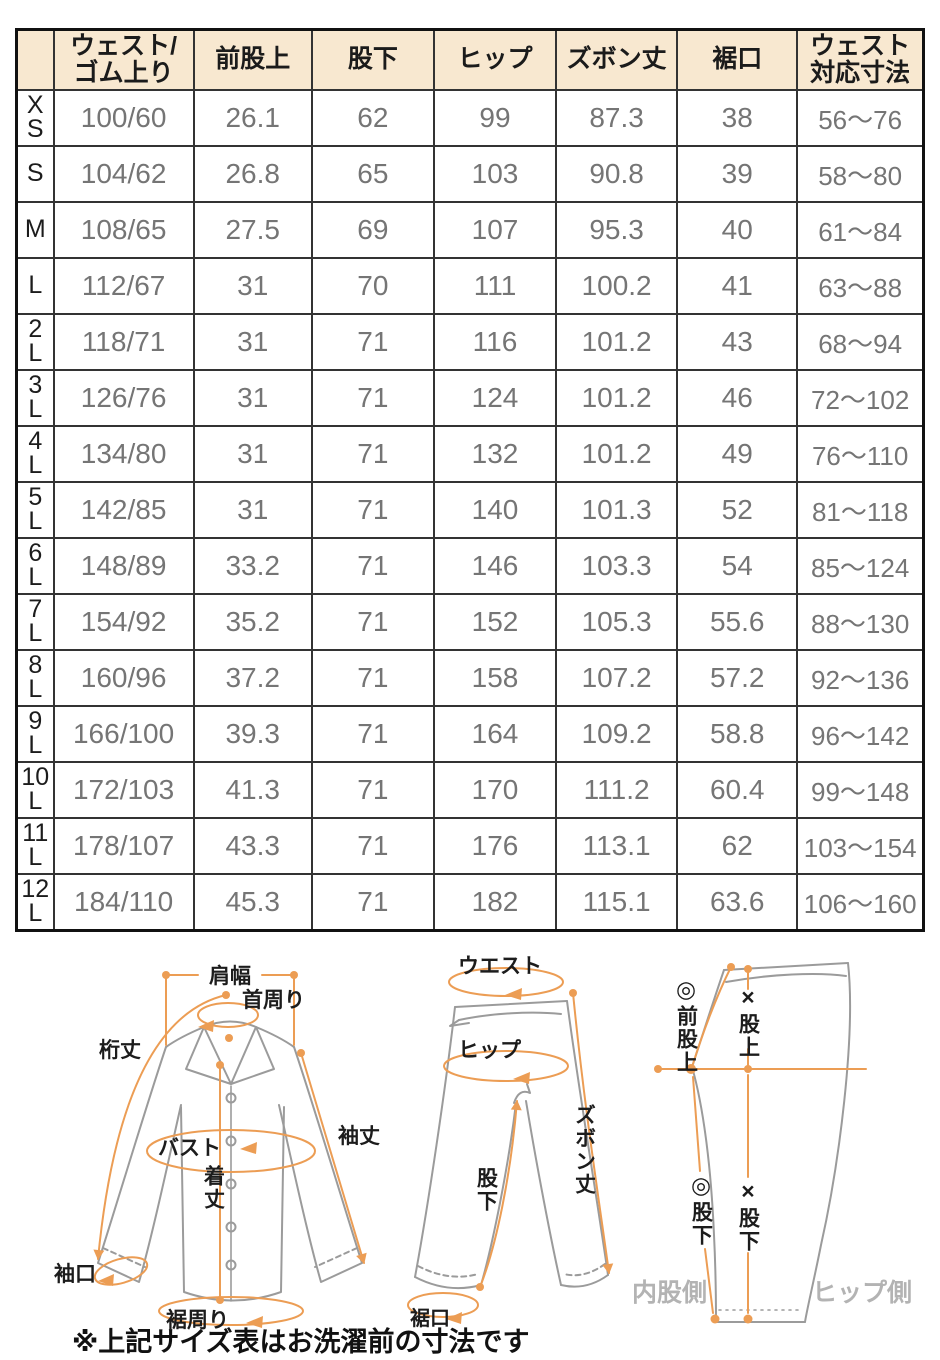  What do you see at coordinates (617, 790) in the screenshot?
I see `value-cell: 111.2` at bounding box center [617, 790].